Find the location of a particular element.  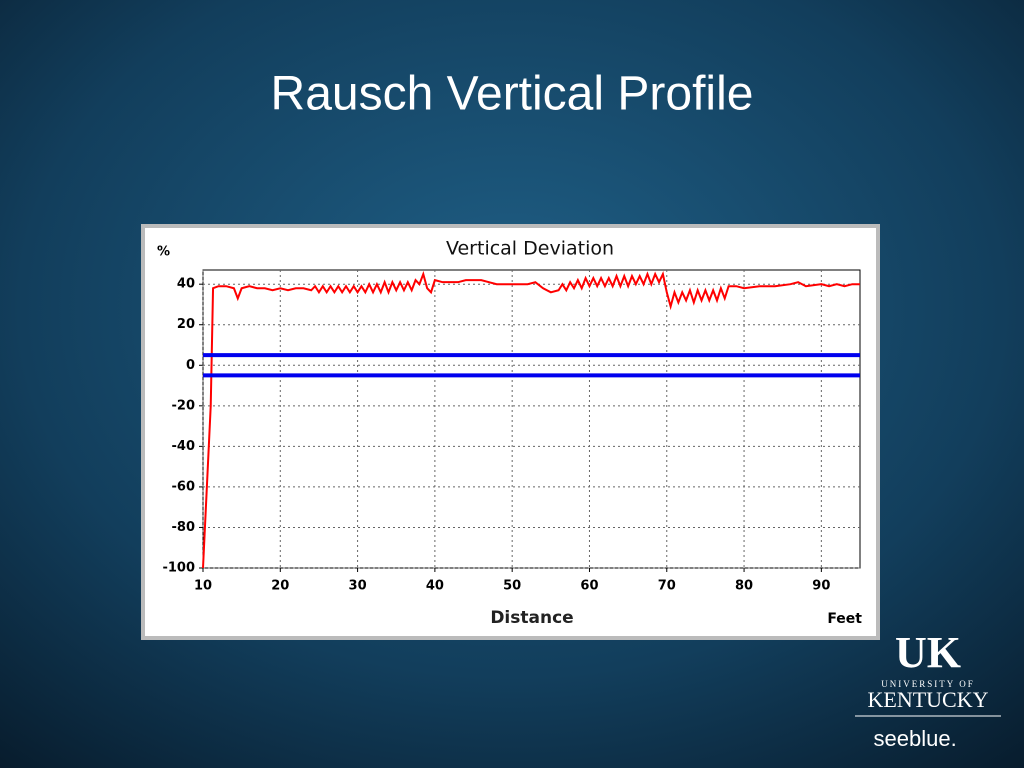

x-tick-label: 20 is located at coordinates (280, 586).